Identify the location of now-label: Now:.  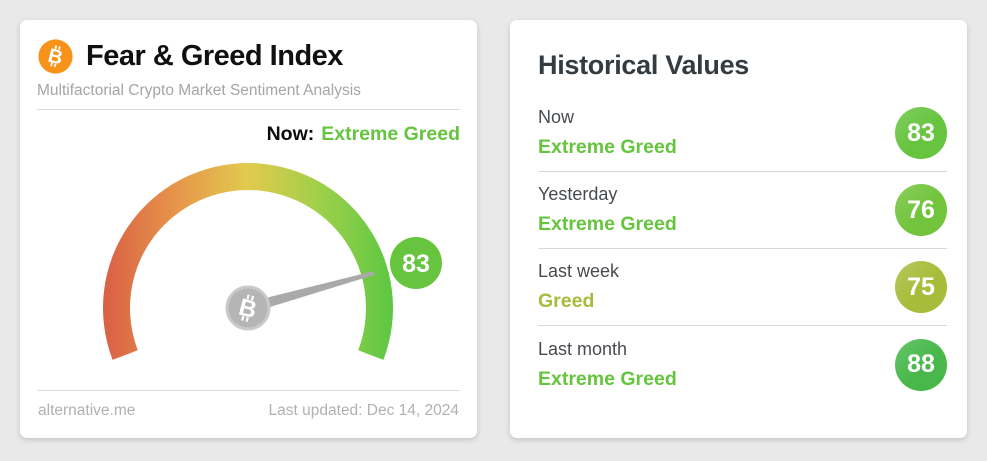
(290, 134).